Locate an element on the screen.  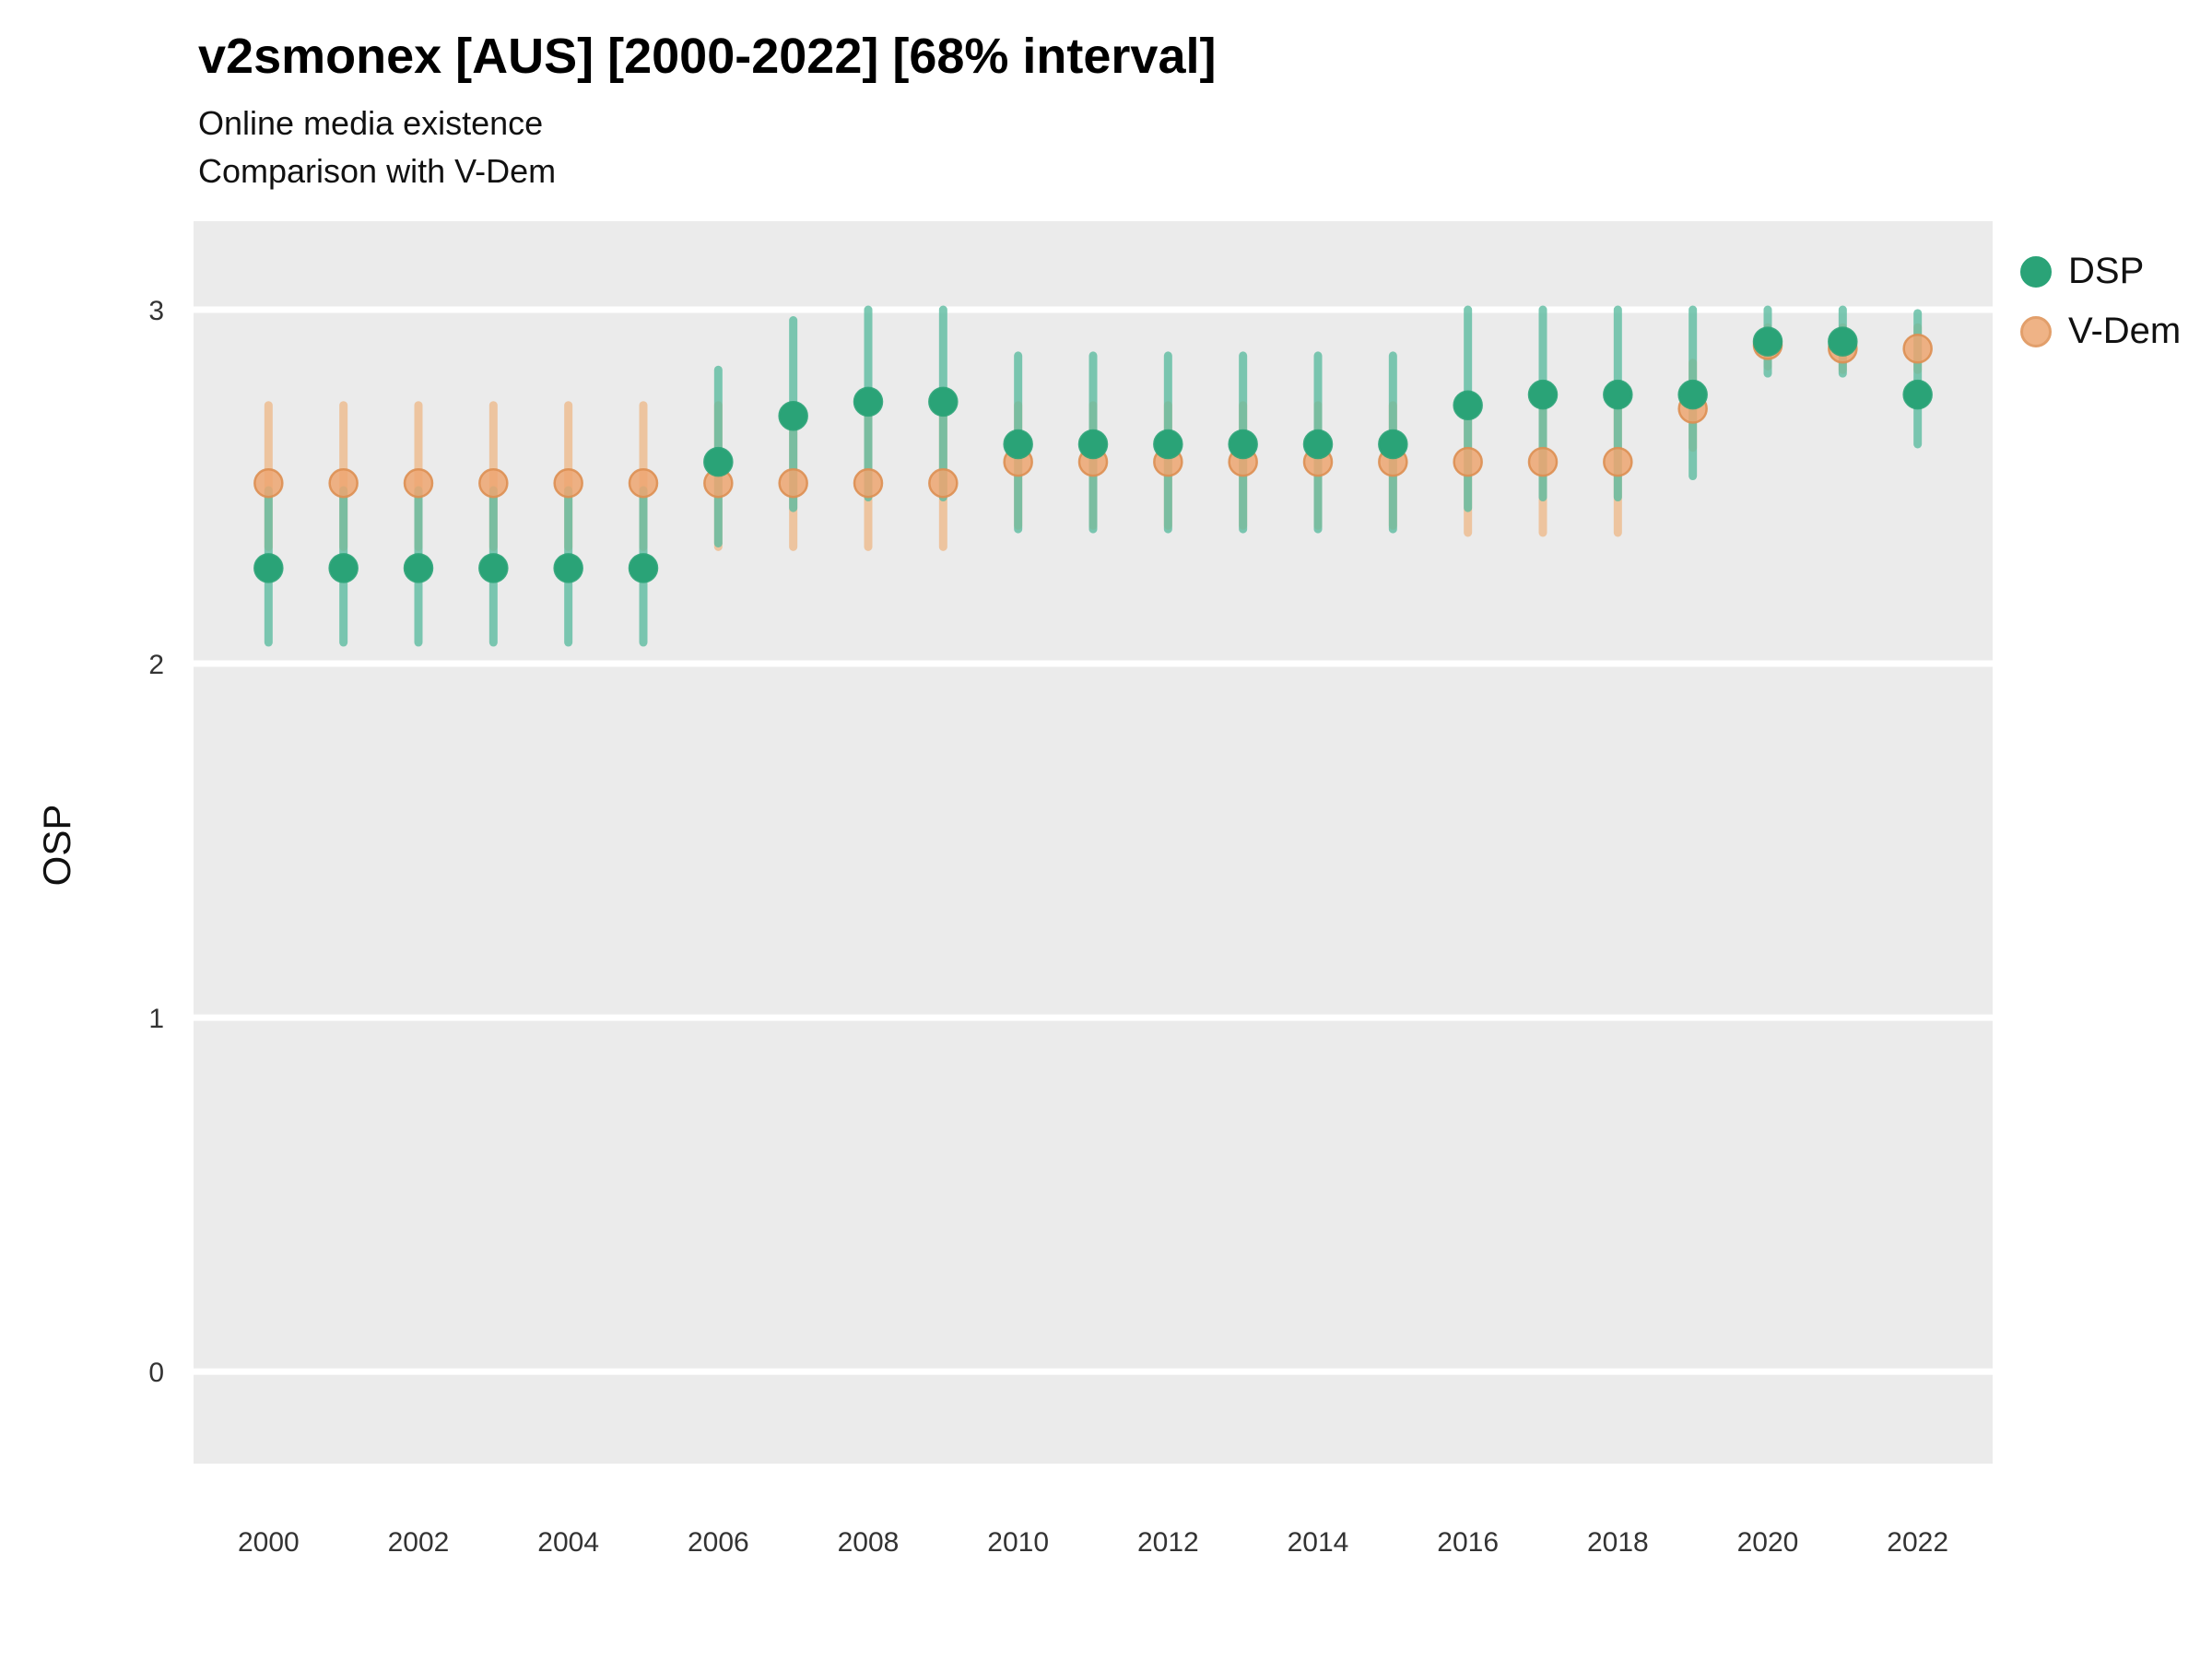
legend: DSP V-Dem is located at coordinates (2100, 301).